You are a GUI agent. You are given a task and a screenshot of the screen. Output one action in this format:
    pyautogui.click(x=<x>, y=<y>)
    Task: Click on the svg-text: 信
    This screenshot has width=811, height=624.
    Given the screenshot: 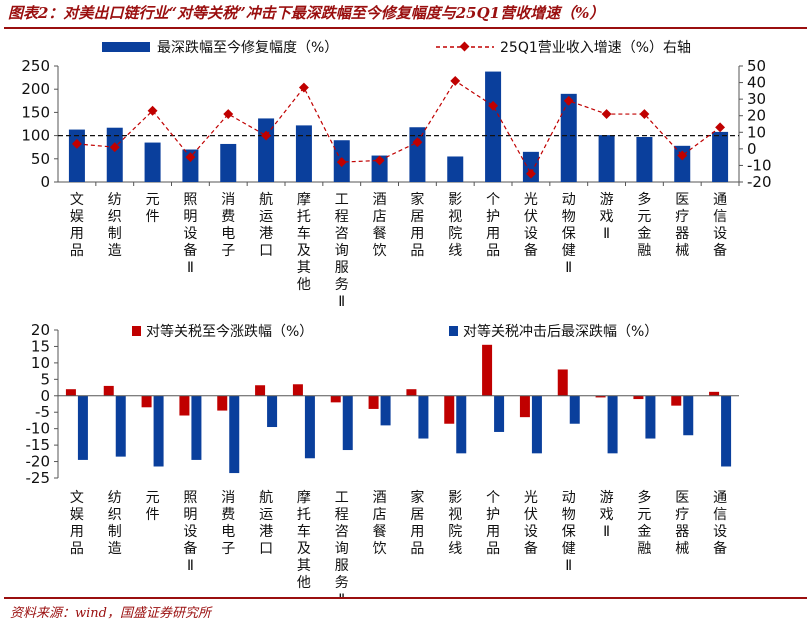 What is the action you would take?
    pyautogui.click(x=720, y=515)
    